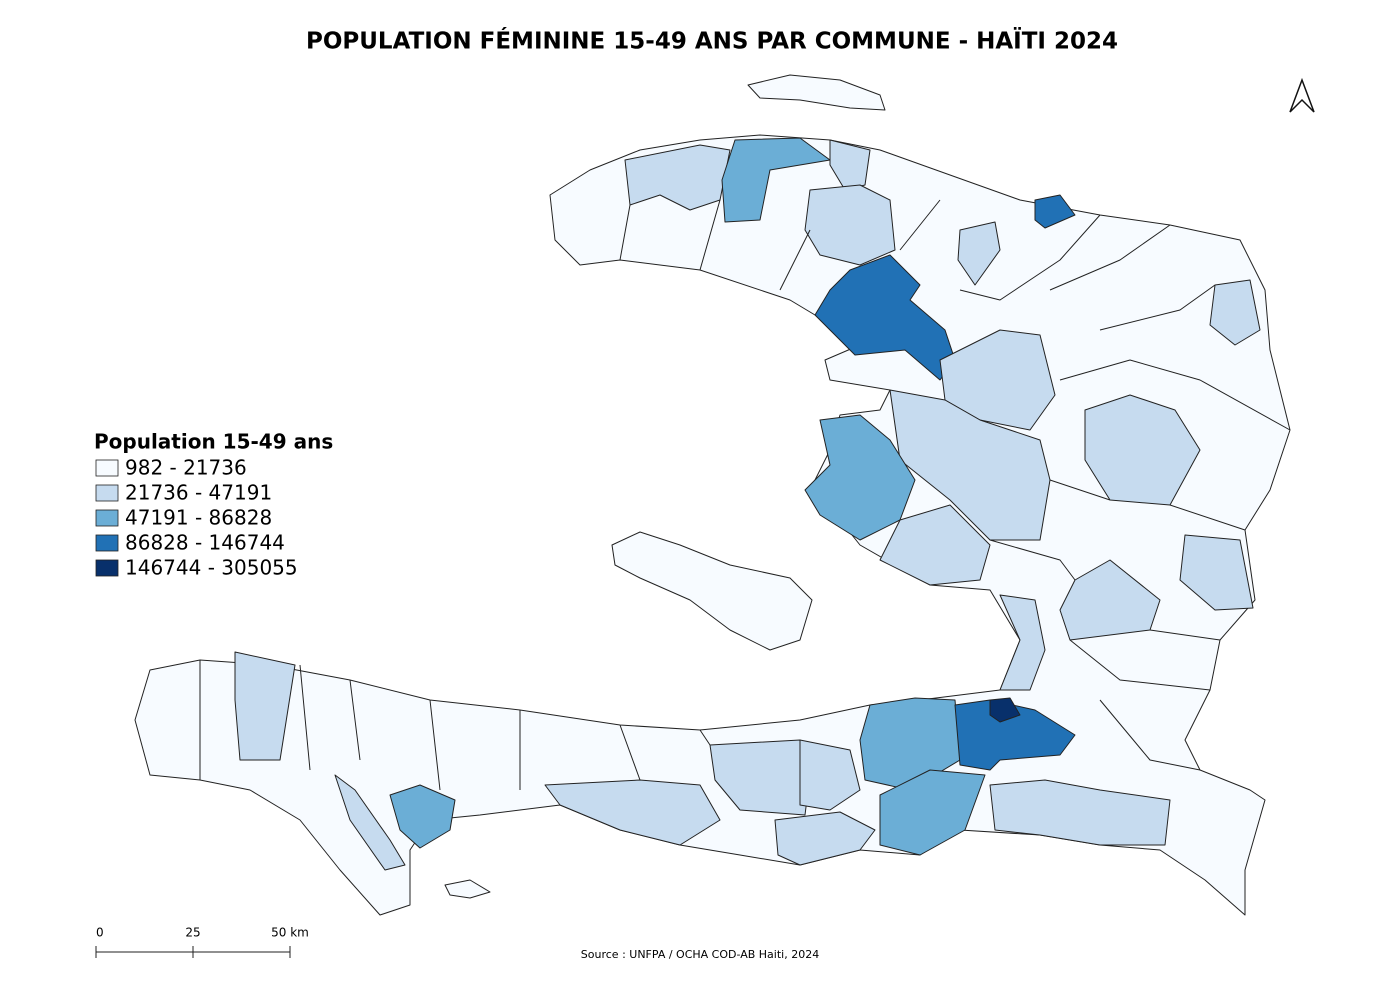  Describe the element at coordinates (186, 468) in the screenshot. I see `legend-label: 982 - 21736` at that location.